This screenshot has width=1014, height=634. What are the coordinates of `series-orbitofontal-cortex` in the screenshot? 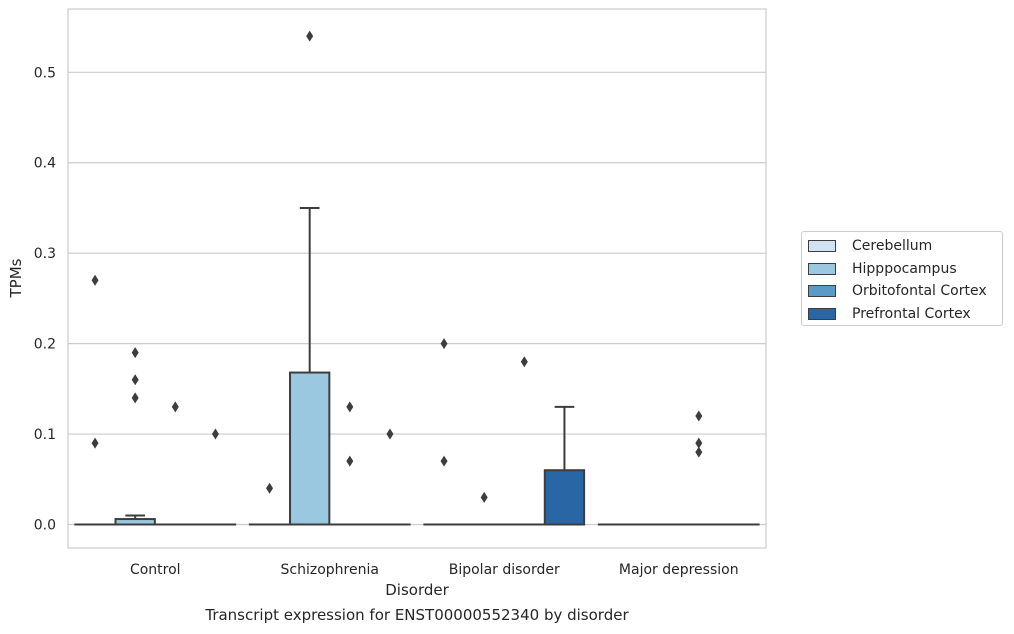 It's located at (437, 441).